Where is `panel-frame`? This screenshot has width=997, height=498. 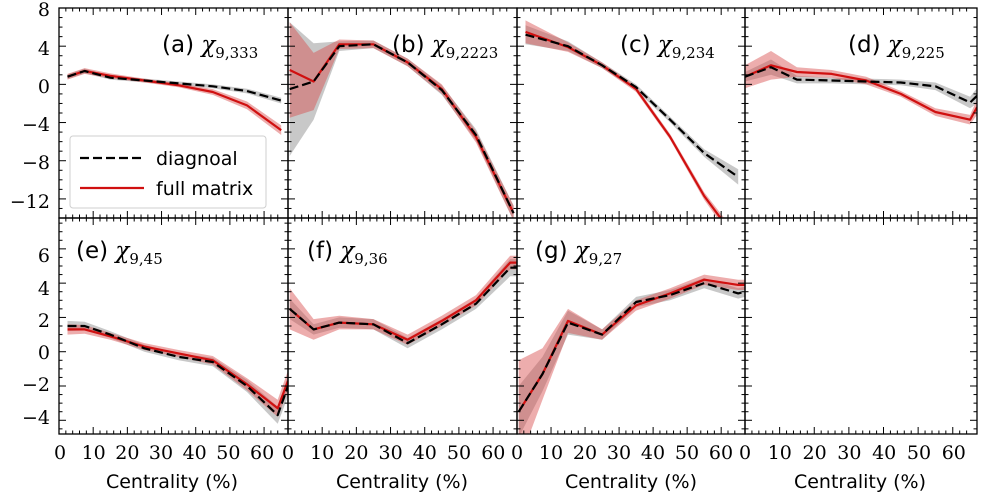
panel-frame is located at coordinates (861, 326).